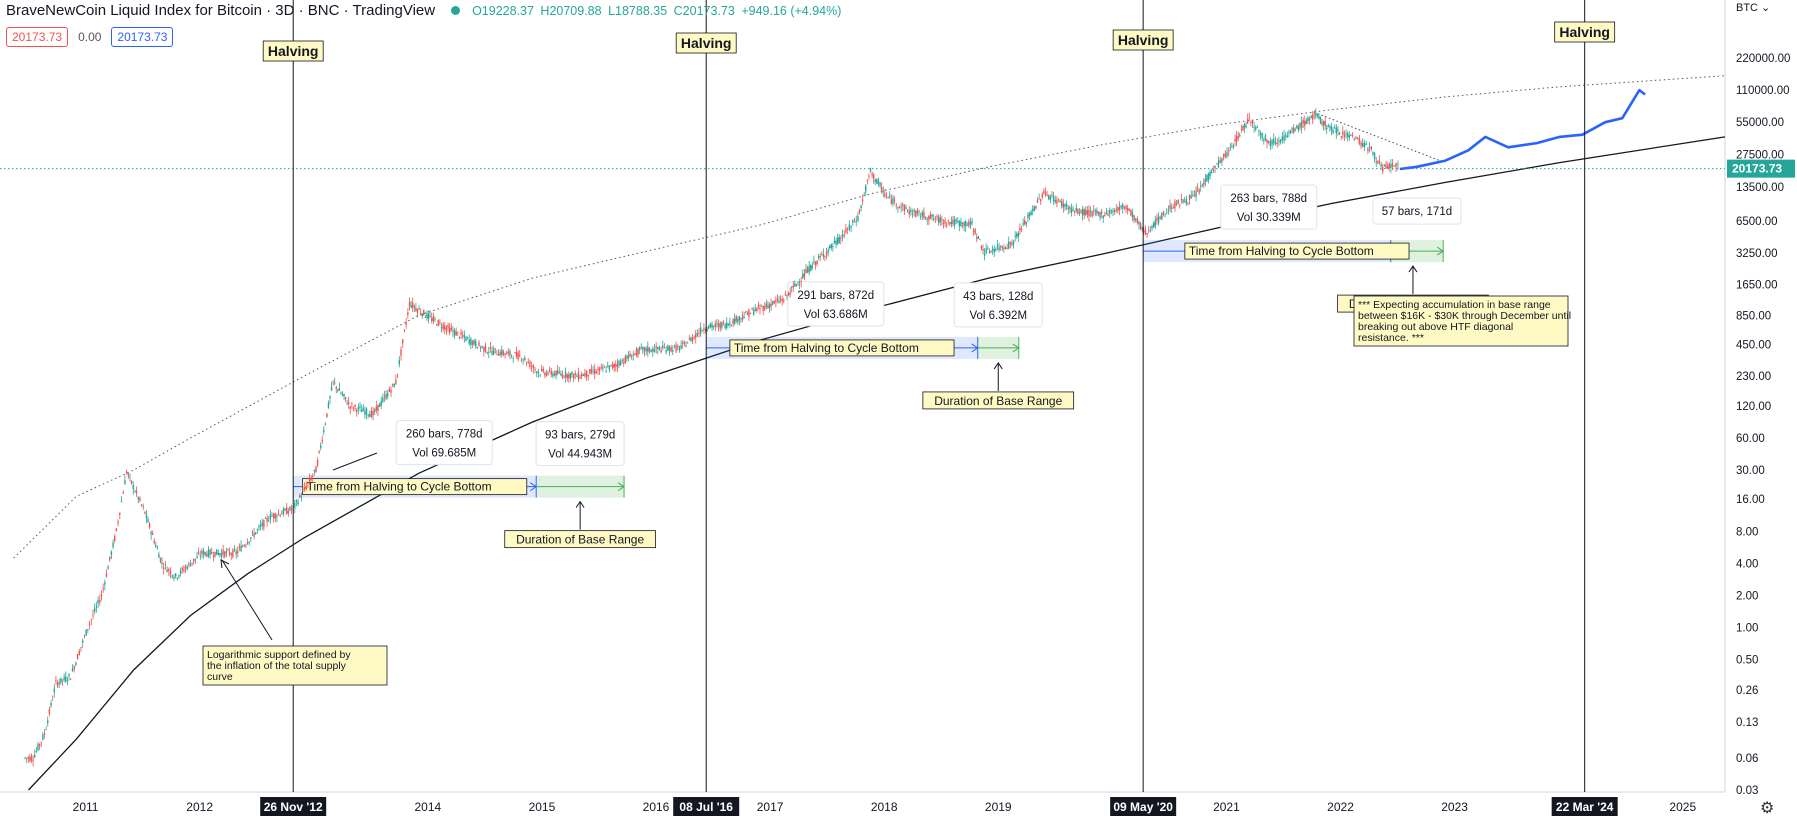  Describe the element at coordinates (220, 677) in the screenshot. I see `note-line: curve` at that location.